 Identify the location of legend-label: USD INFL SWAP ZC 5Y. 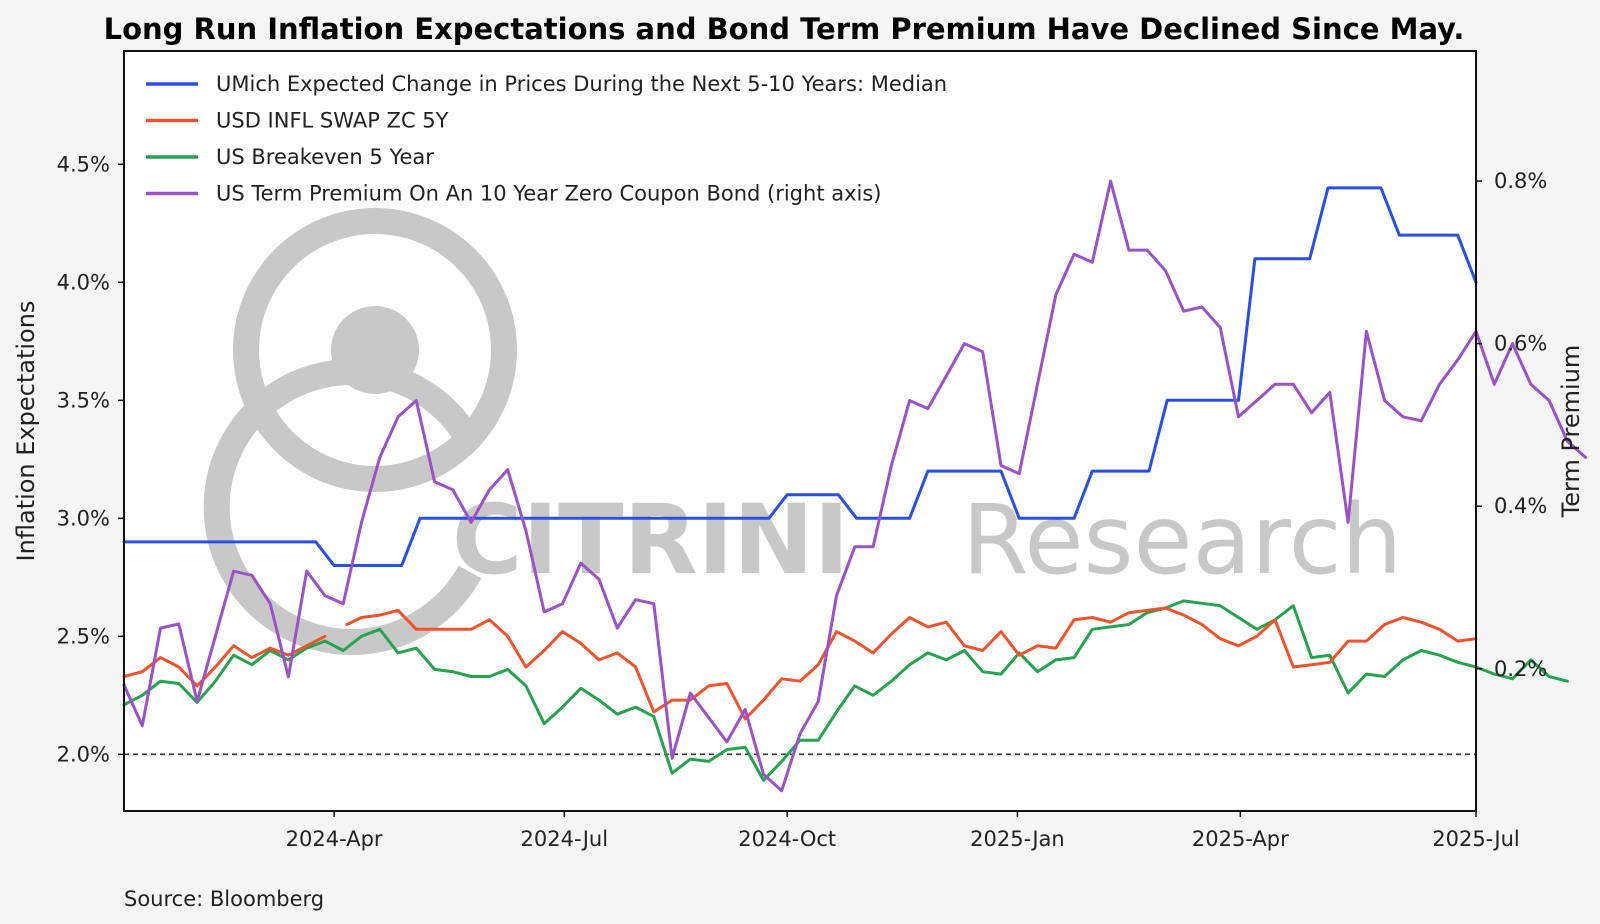
(332, 121).